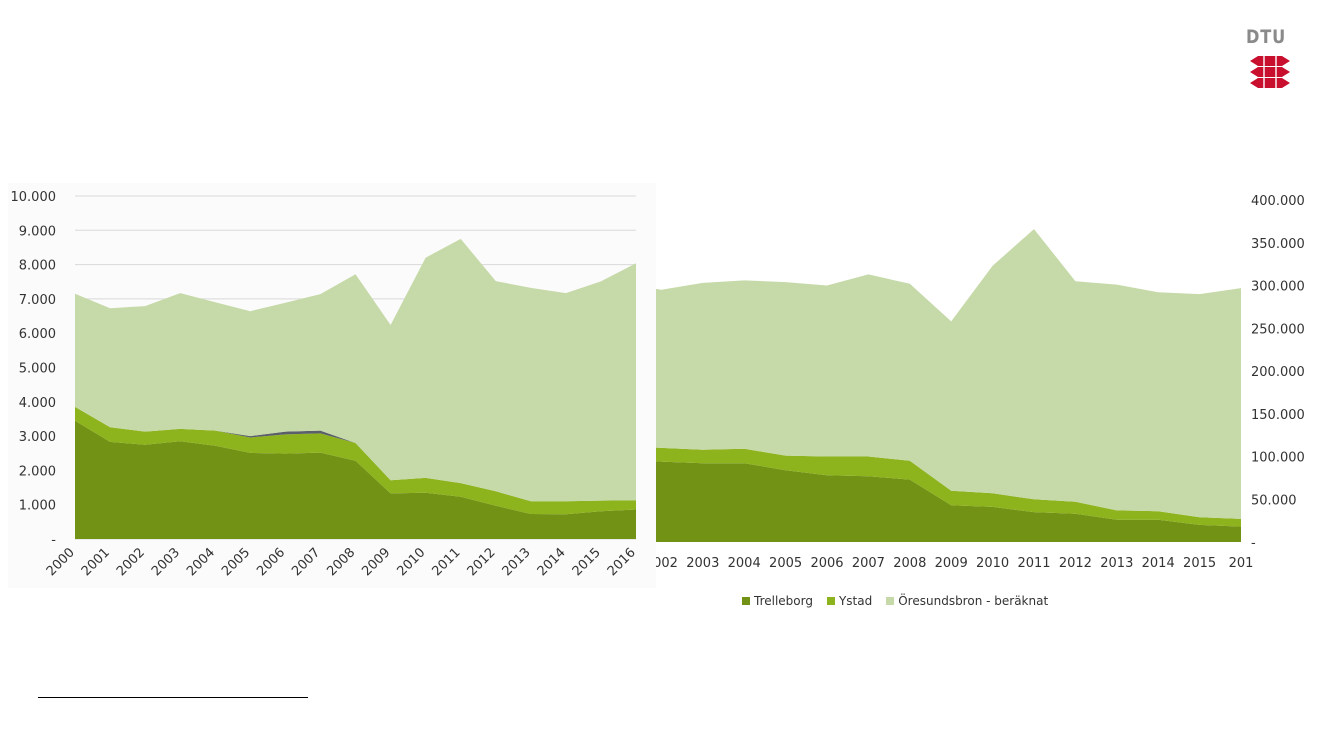  What do you see at coordinates (826, 563) in the screenshot?
I see `right-x-tick-label: 2006` at bounding box center [826, 563].